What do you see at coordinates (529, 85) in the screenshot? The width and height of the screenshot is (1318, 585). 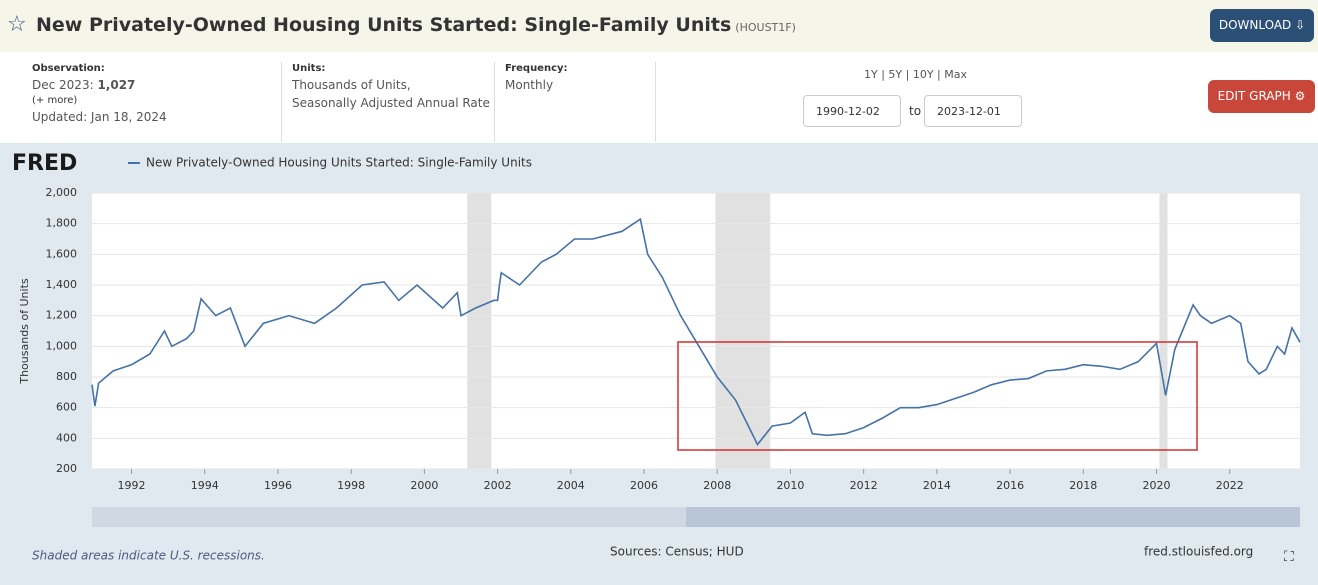 I see `freq-value: Monthly` at bounding box center [529, 85].